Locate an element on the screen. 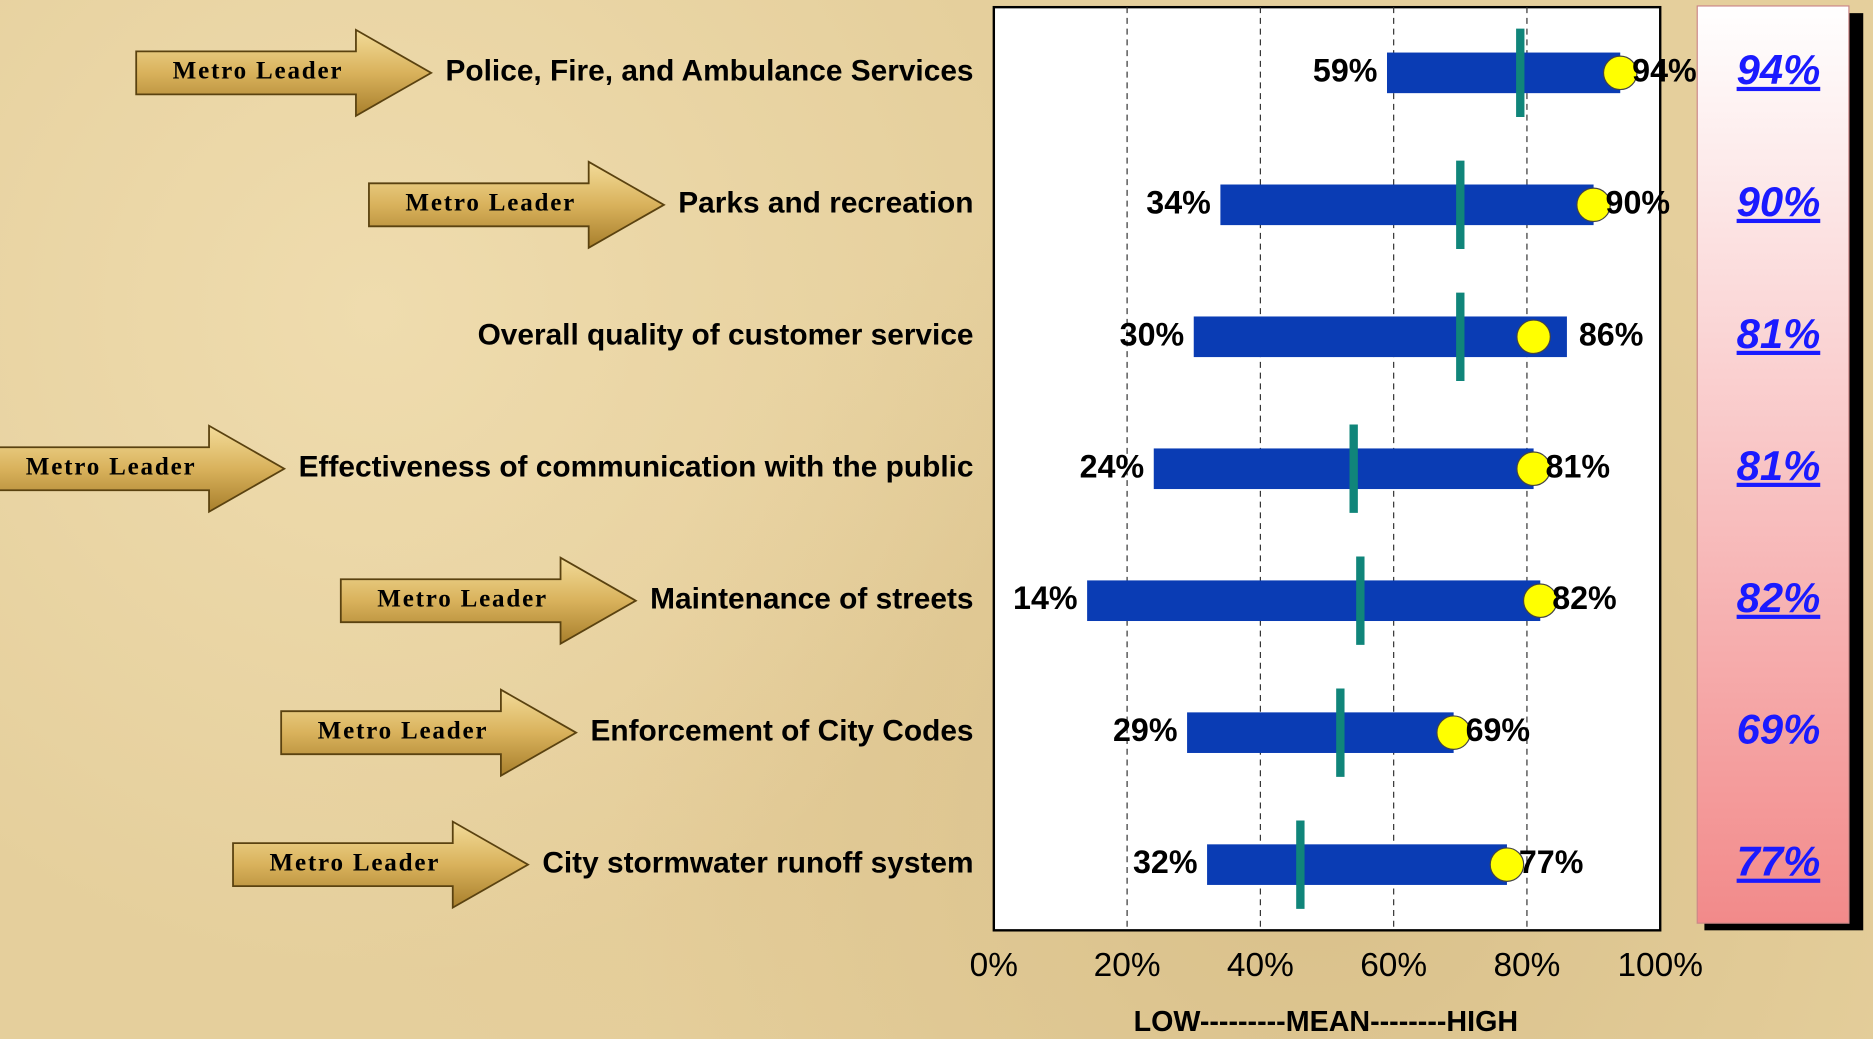 Image resolution: width=1873 pixels, height=1039 pixels. city-value: 69% is located at coordinates (1779, 729).